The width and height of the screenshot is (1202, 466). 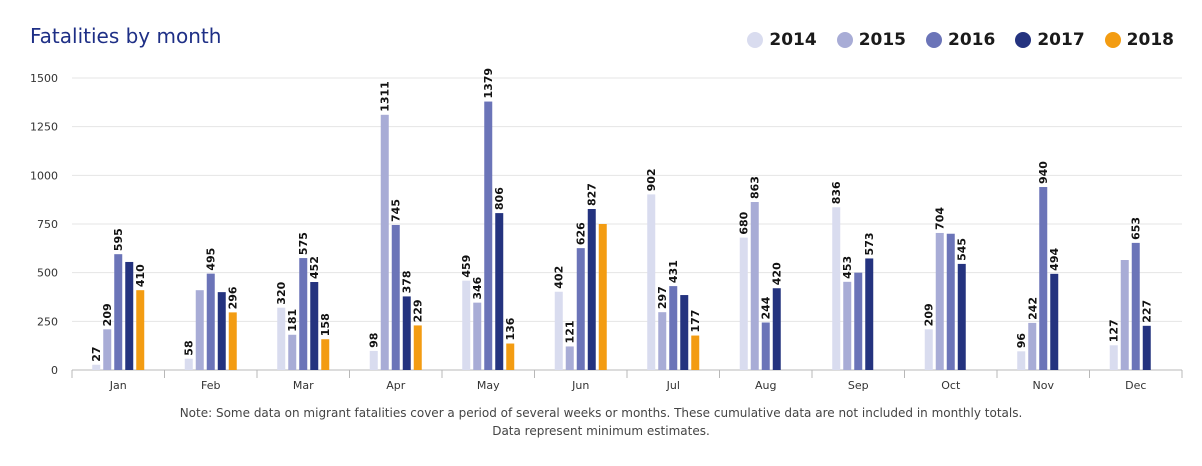 I want to click on data-label: 863, so click(x=755, y=187).